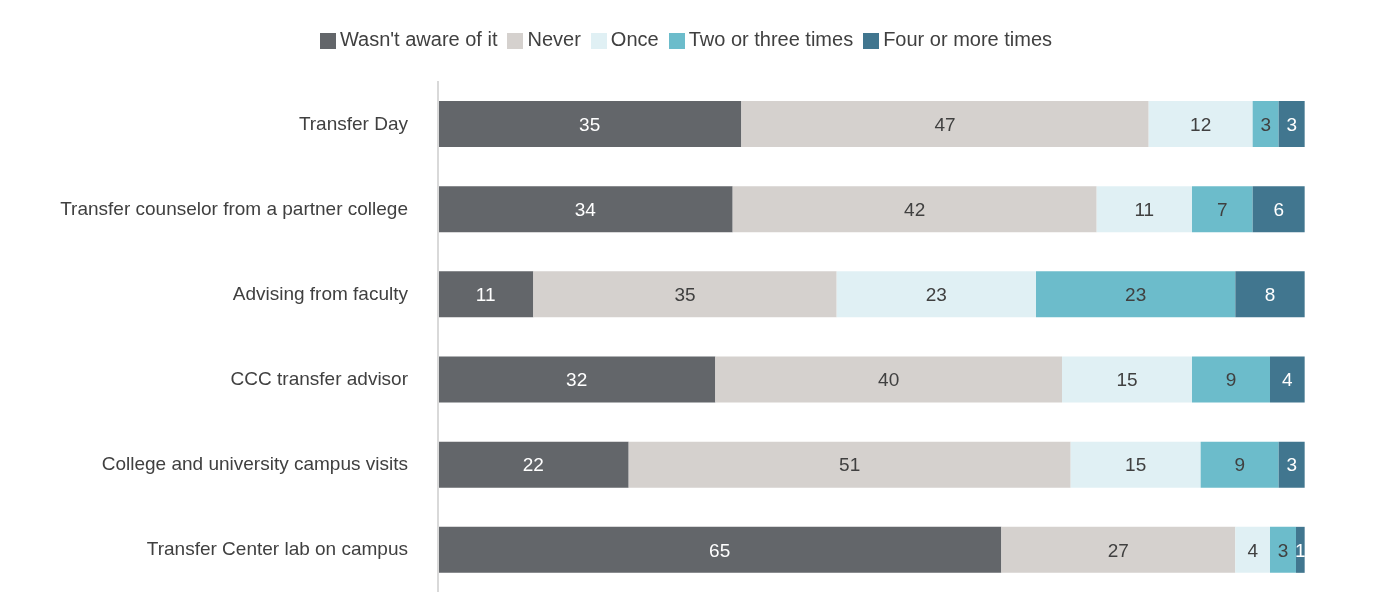 Image resolution: width=1392 pixels, height=610 pixels. I want to click on data-label: 12, so click(1201, 124).